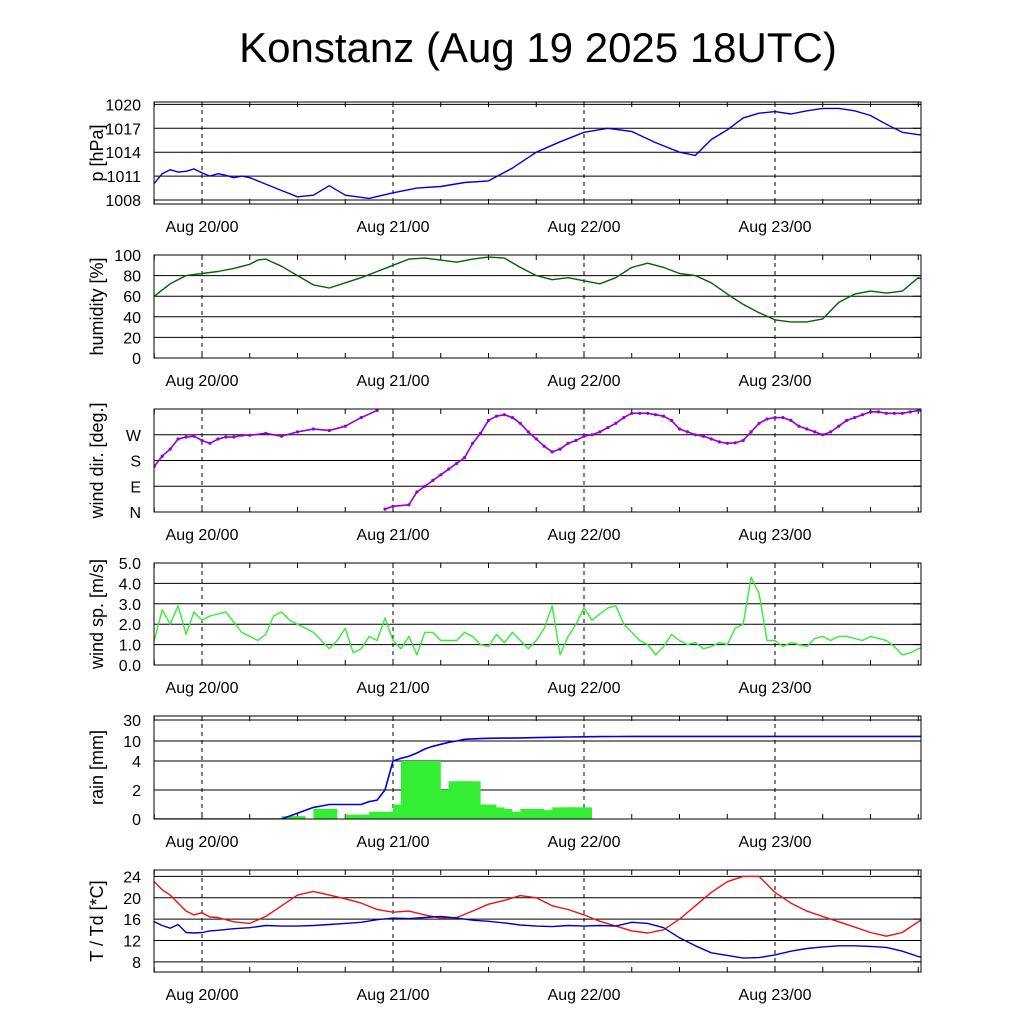 This screenshot has width=1024, height=1024. I want to click on y-tick-label: 40, so click(132, 318).